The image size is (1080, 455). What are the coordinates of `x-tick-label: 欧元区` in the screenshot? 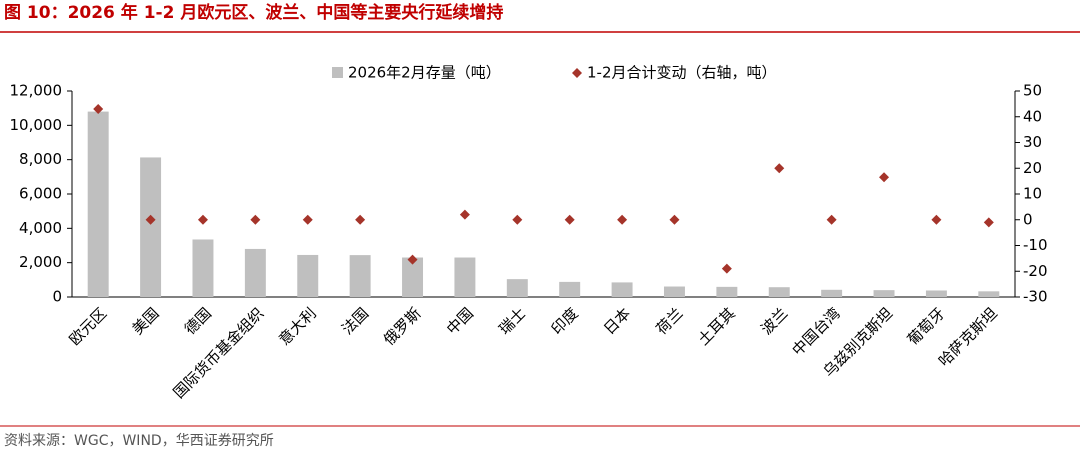 It's located at (88, 326).